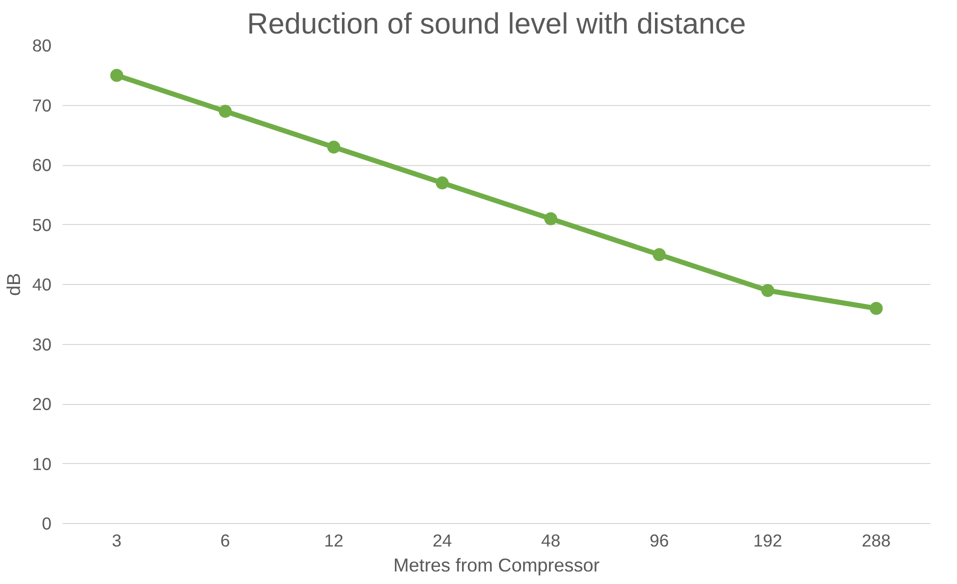 This screenshot has height=584, width=957. What do you see at coordinates (442, 540) in the screenshot?
I see `x-tick-label: 24` at bounding box center [442, 540].